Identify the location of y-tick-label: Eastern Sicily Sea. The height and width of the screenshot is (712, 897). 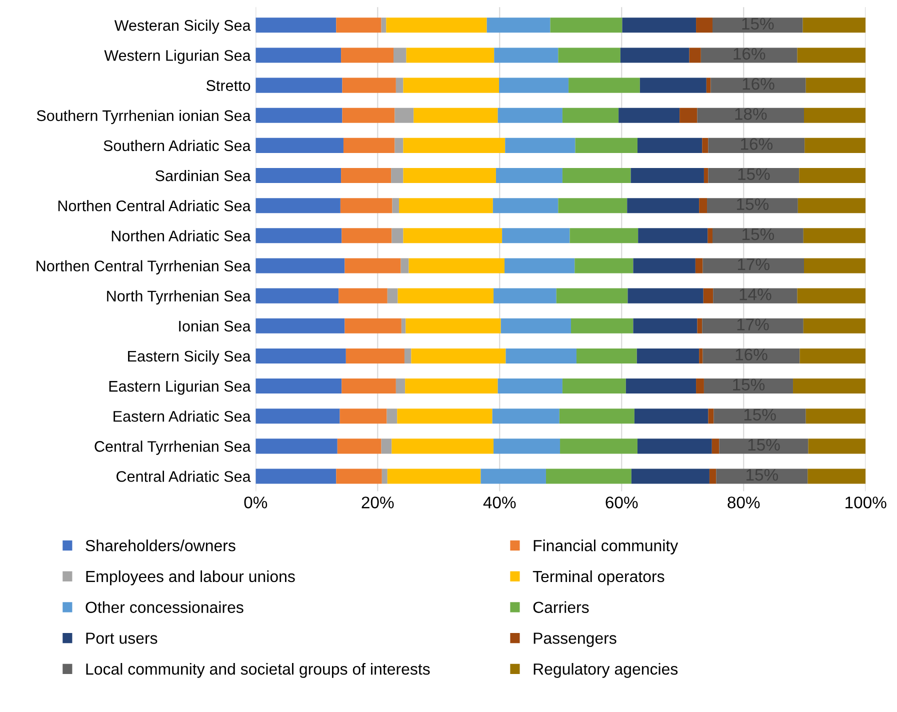
(189, 357).